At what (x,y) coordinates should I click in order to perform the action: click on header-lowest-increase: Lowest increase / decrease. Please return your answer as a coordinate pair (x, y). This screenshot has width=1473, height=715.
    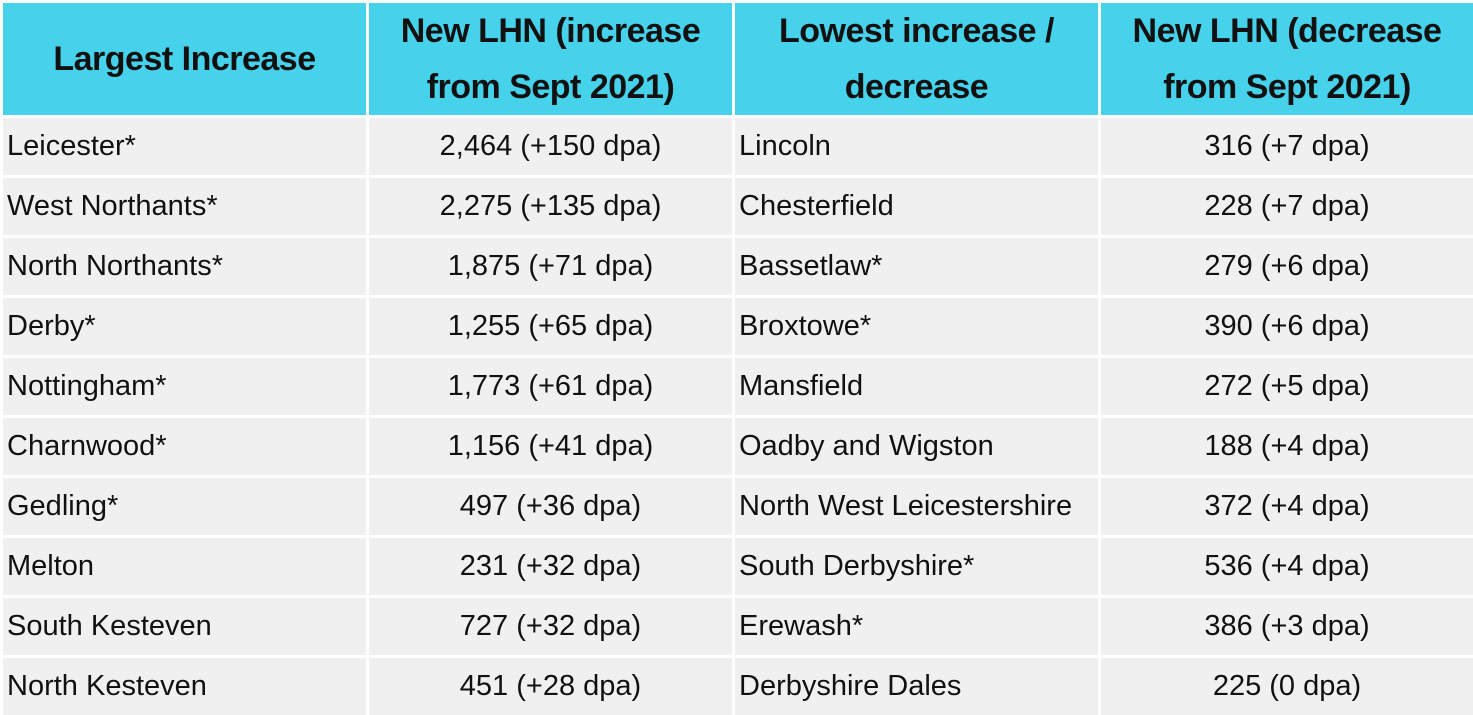
    Looking at the image, I should click on (916, 59).